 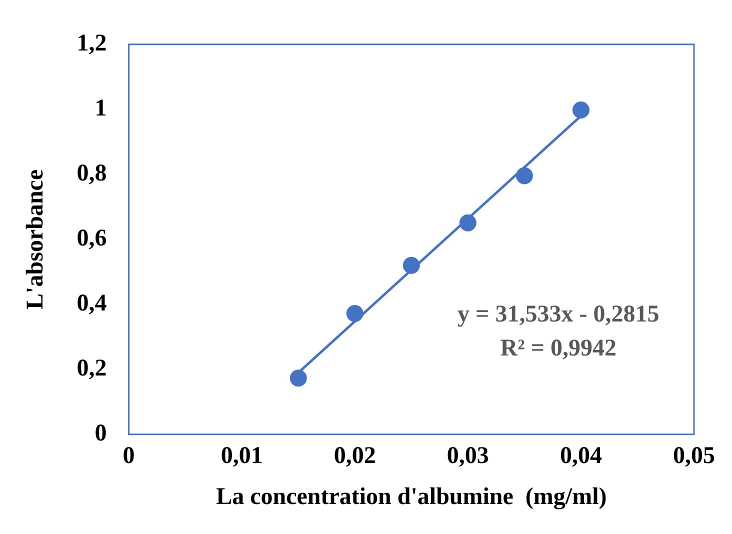 What do you see at coordinates (355, 456) in the screenshot?
I see `x-tick-label: 0,02` at bounding box center [355, 456].